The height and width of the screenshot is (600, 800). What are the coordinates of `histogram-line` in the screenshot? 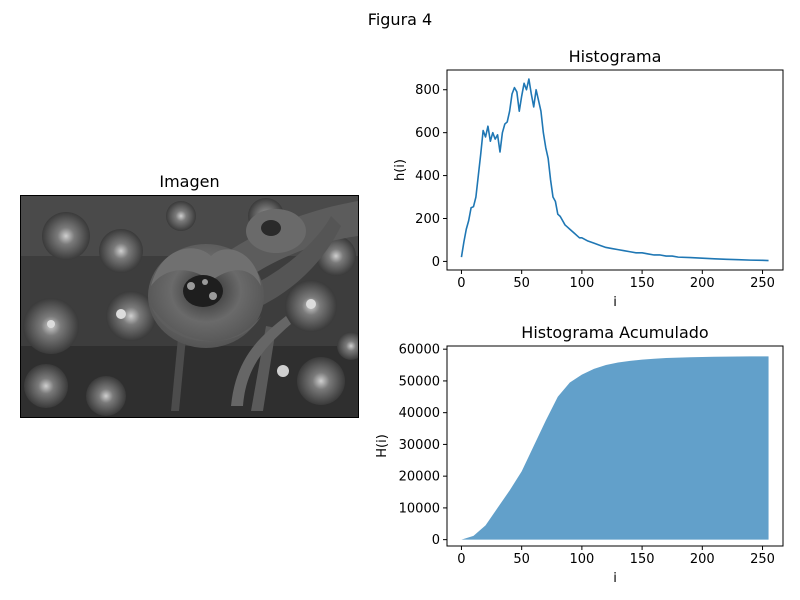 It's located at (614, 170).